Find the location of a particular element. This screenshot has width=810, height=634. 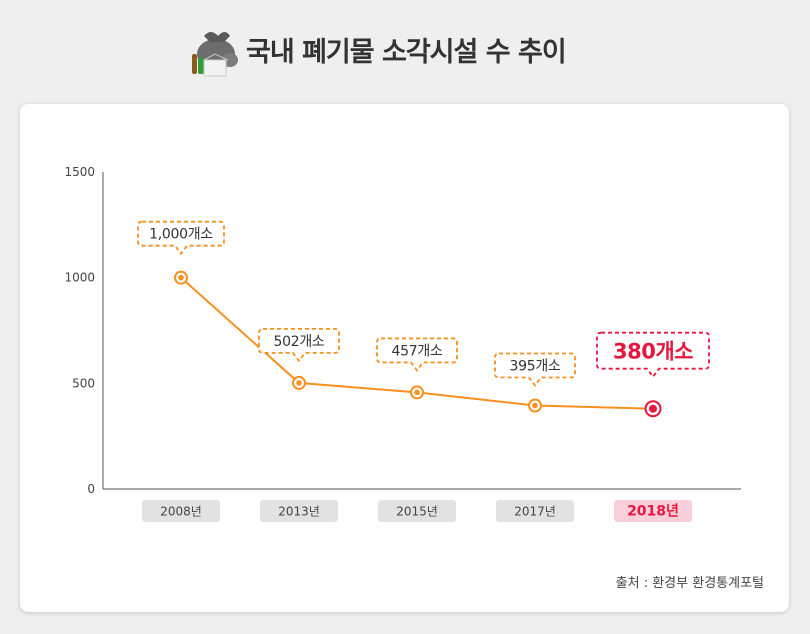

y-tick-label: 1000 is located at coordinates (79, 278).